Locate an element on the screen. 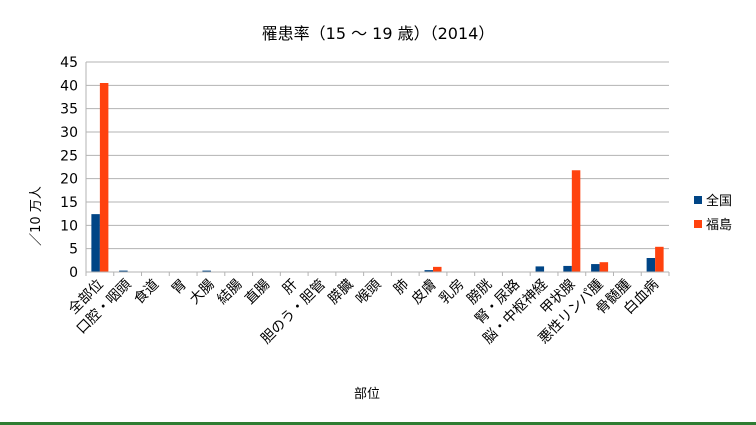 This screenshot has height=425, width=756. y-tick-label: 30 is located at coordinates (69, 133).